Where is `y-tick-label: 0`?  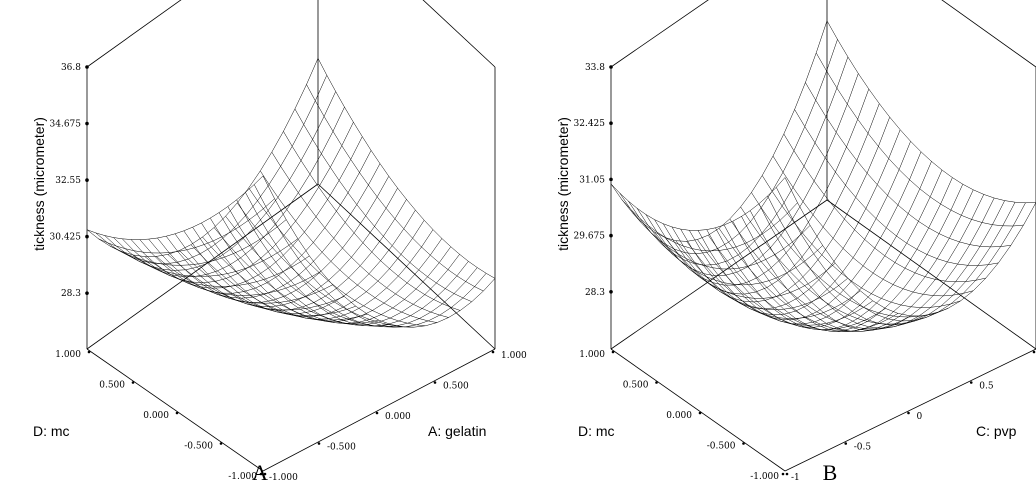
y-tick-label: 0 is located at coordinates (920, 417).